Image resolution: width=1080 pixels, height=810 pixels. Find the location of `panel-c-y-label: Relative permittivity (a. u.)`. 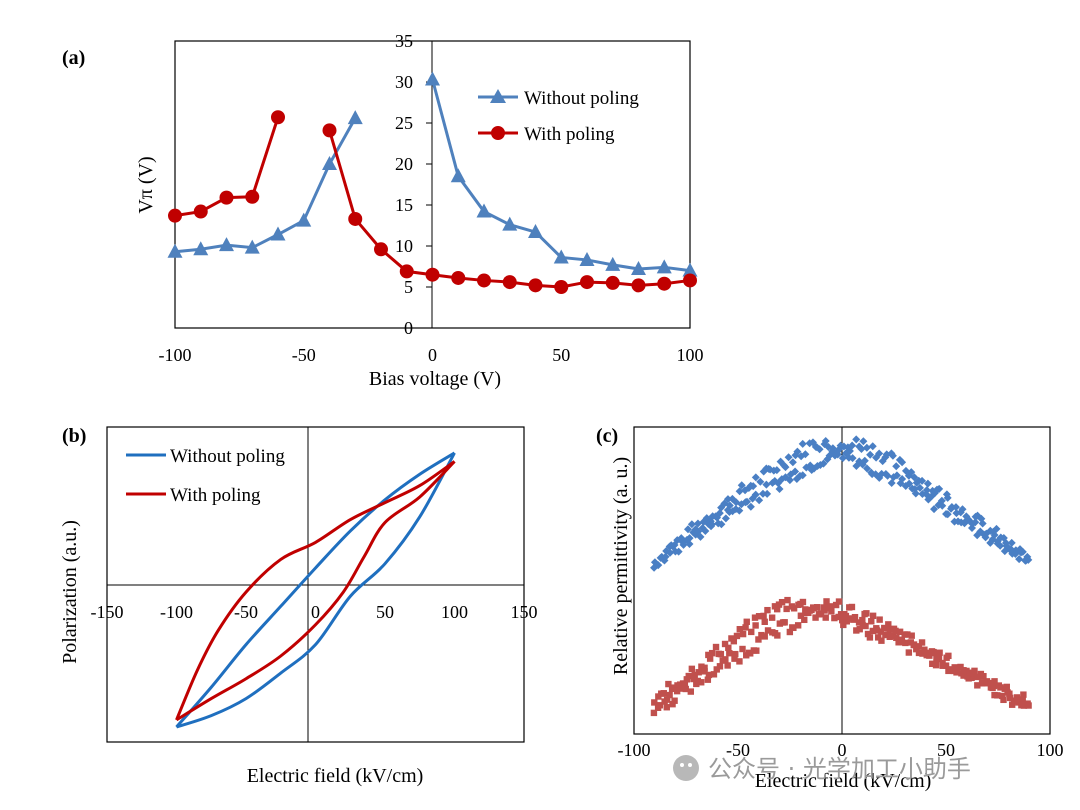

panel-c-y-label: Relative permittivity (a. u.) is located at coordinates (621, 566).